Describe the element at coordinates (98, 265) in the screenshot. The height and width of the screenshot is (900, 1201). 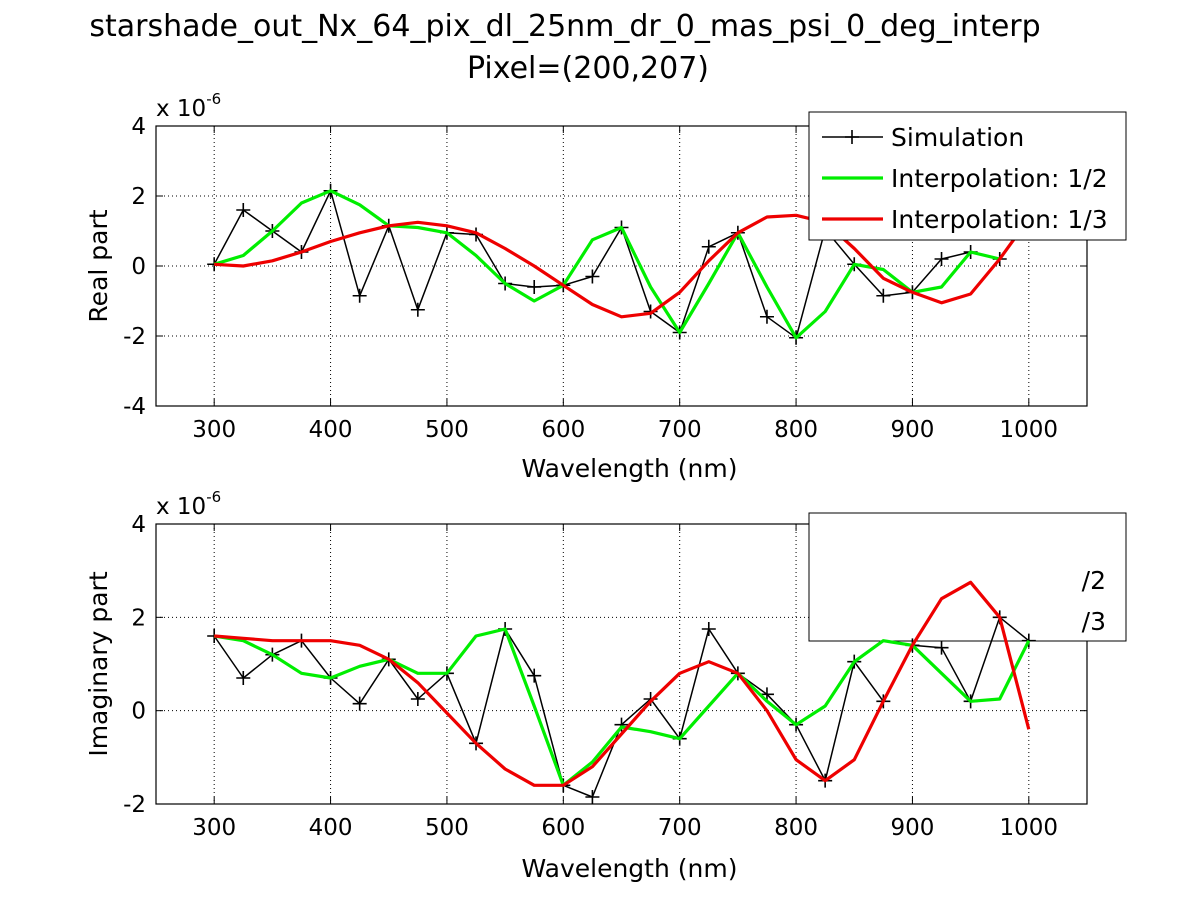
I see `y-axis-label: Real part` at that location.